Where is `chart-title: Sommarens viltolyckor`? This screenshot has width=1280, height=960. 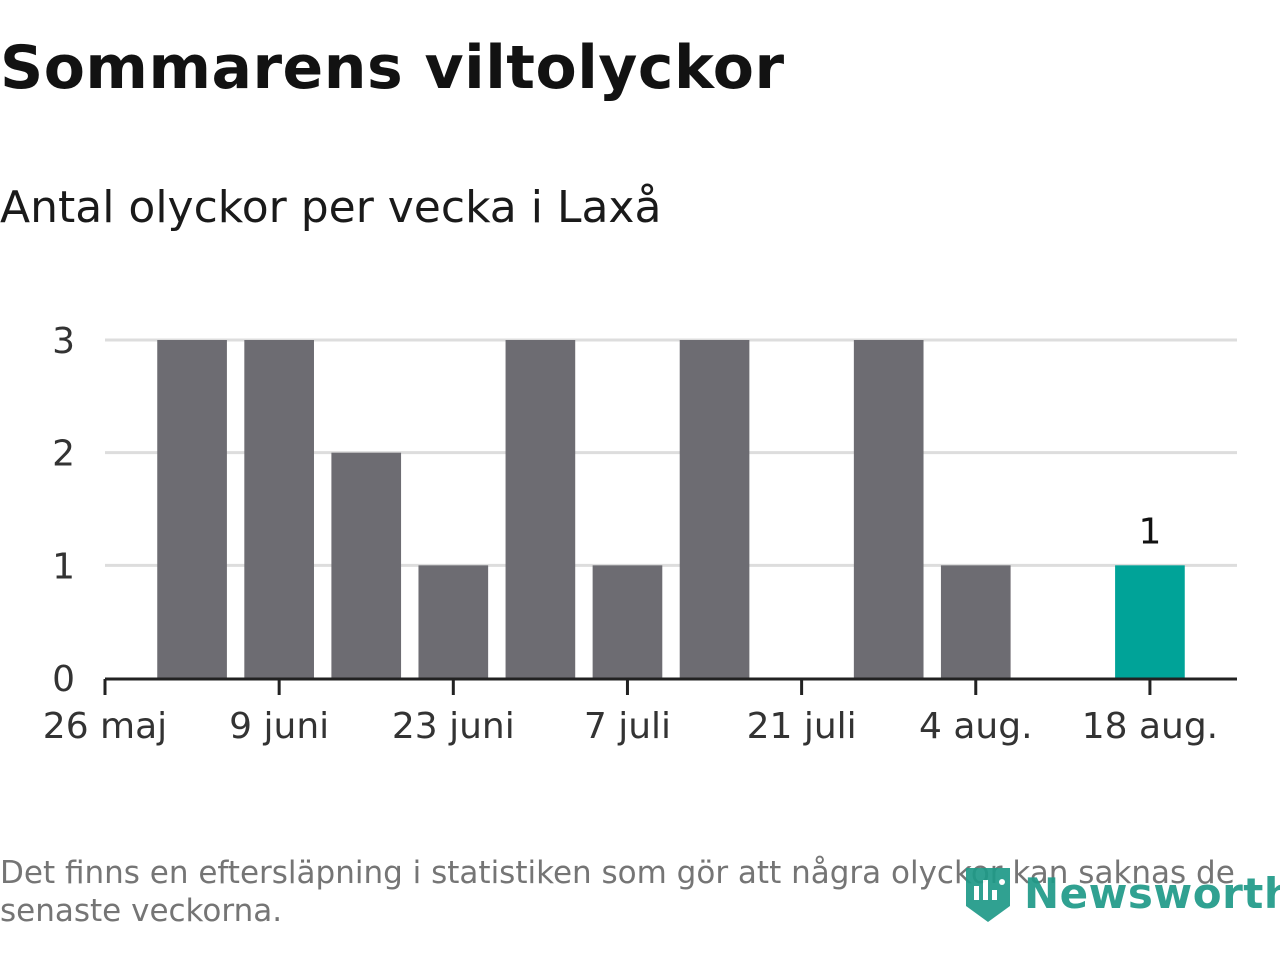
chart-title: Sommarens viltolyckor is located at coordinates (392, 68).